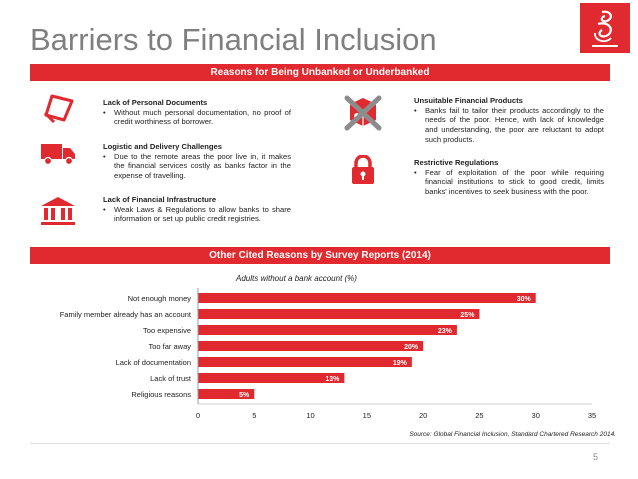 The height and width of the screenshot is (479, 638). What do you see at coordinates (332, 379) in the screenshot?
I see `data-label: 13%` at bounding box center [332, 379].